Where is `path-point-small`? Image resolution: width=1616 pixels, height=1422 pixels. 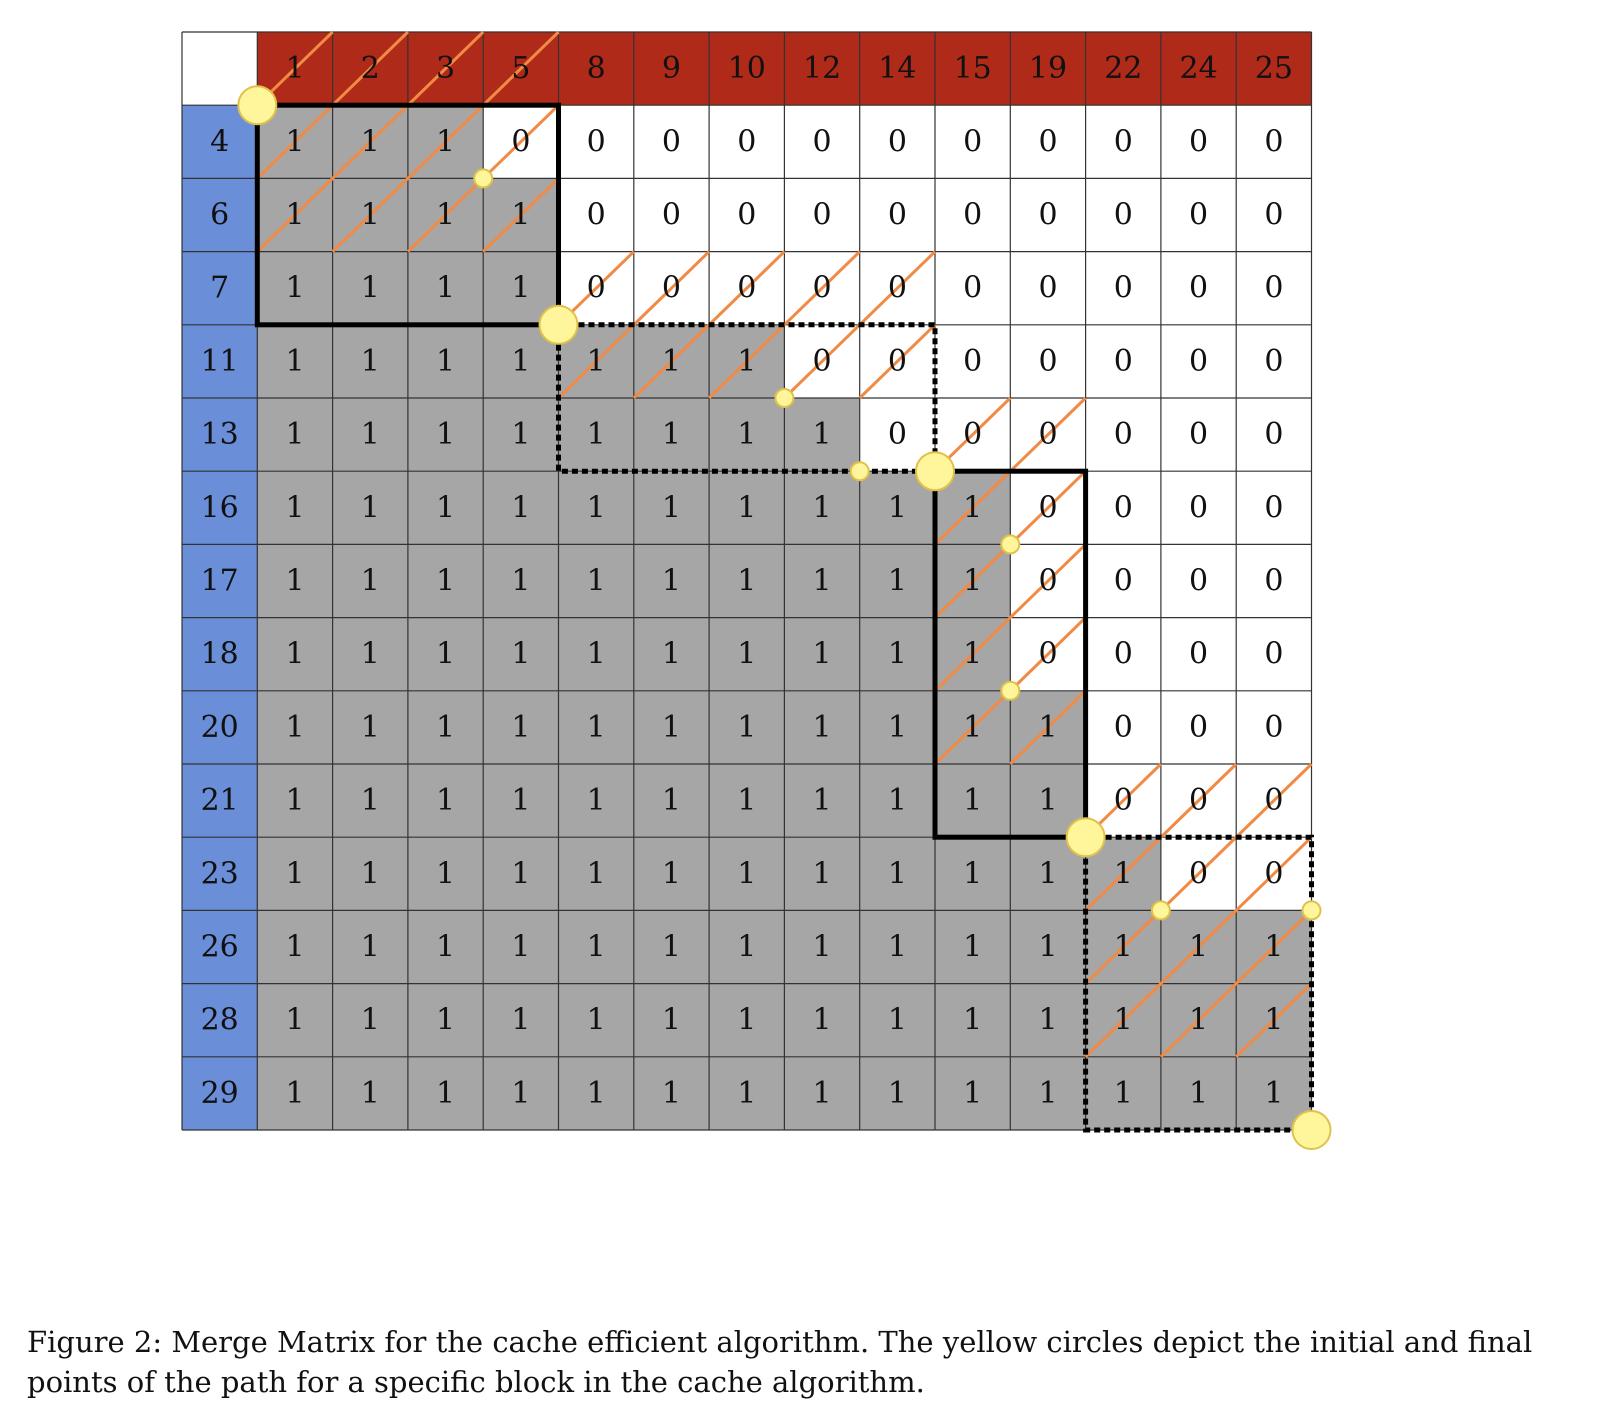
path-point-small is located at coordinates (1160, 910).